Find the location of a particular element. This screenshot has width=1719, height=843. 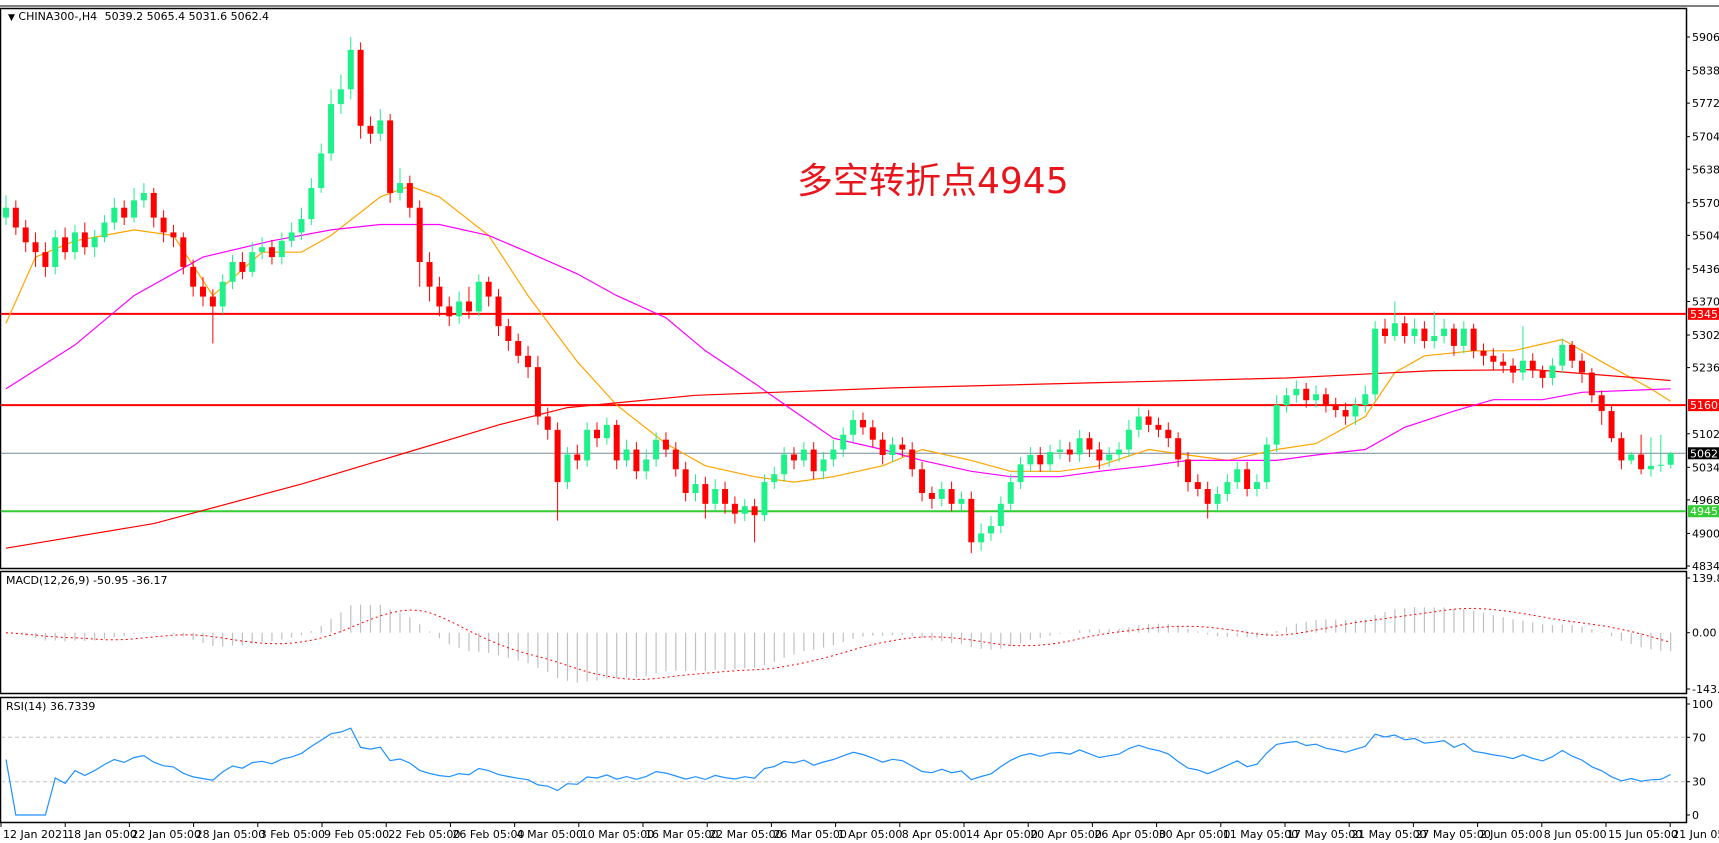

date-tick-label: 27 May 05:00 is located at coordinates (1452, 834).